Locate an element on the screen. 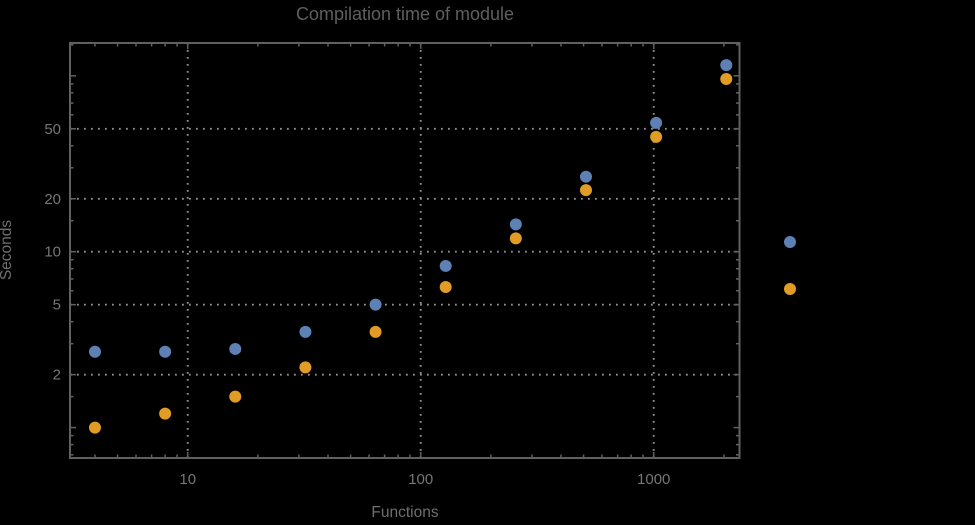  chart-title: Compilation time of module is located at coordinates (405, 14).